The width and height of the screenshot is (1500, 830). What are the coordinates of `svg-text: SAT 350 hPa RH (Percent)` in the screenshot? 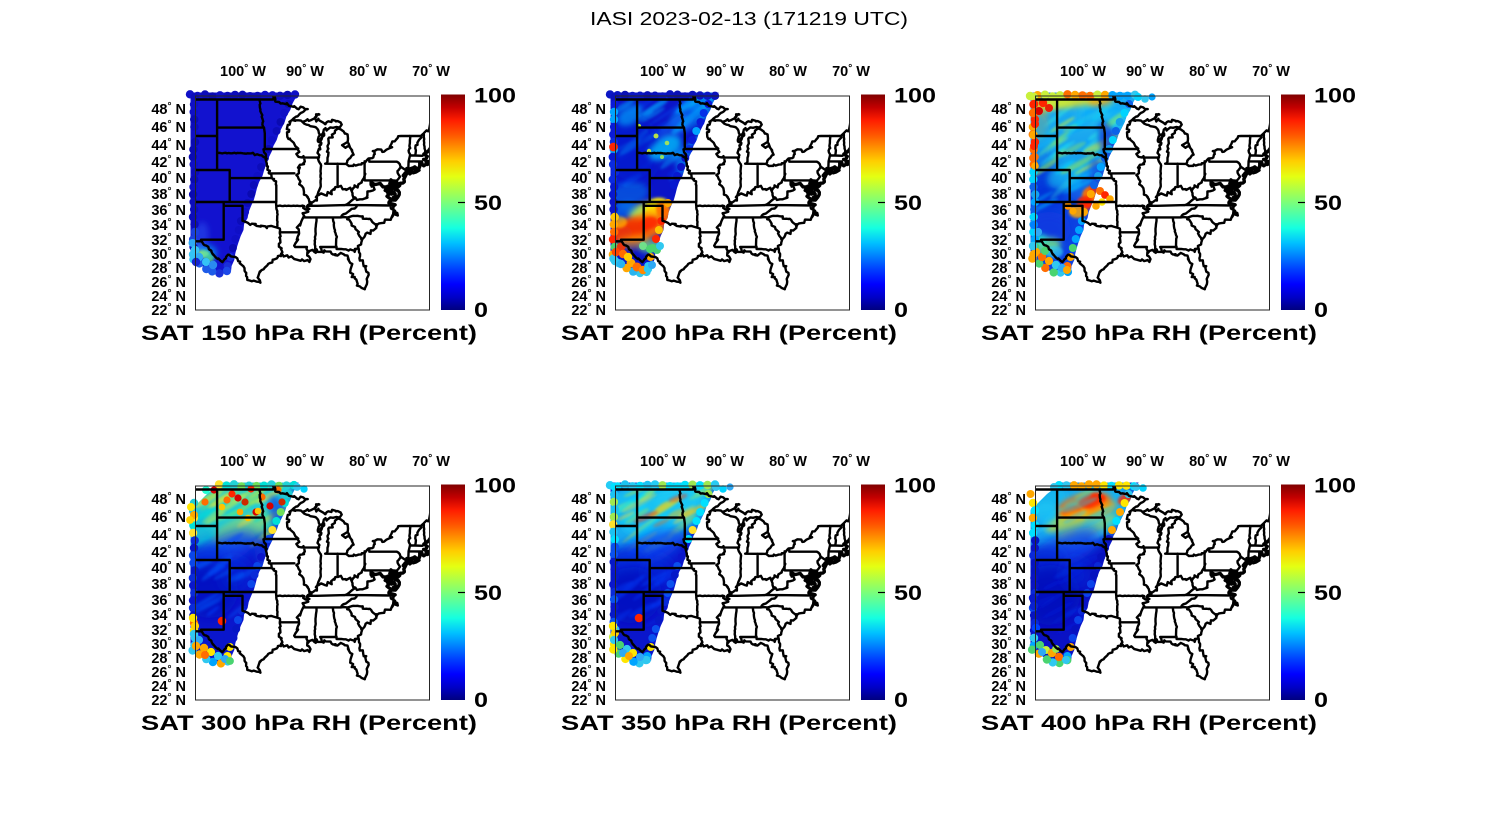 It's located at (729, 723).